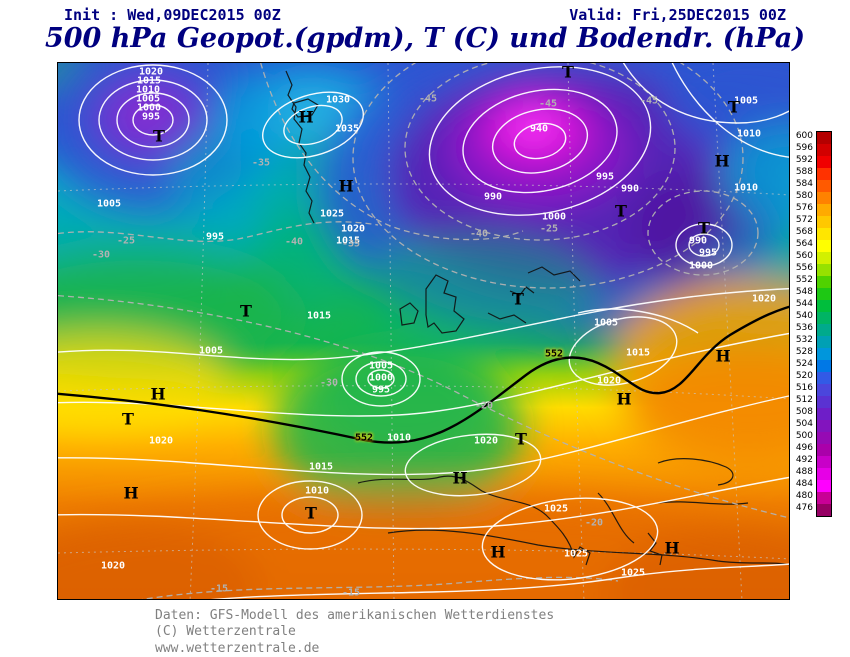 The width and height of the screenshot is (850, 657). What do you see at coordinates (347, 129) in the screenshot?
I see `pressure-label: 1035` at bounding box center [347, 129].